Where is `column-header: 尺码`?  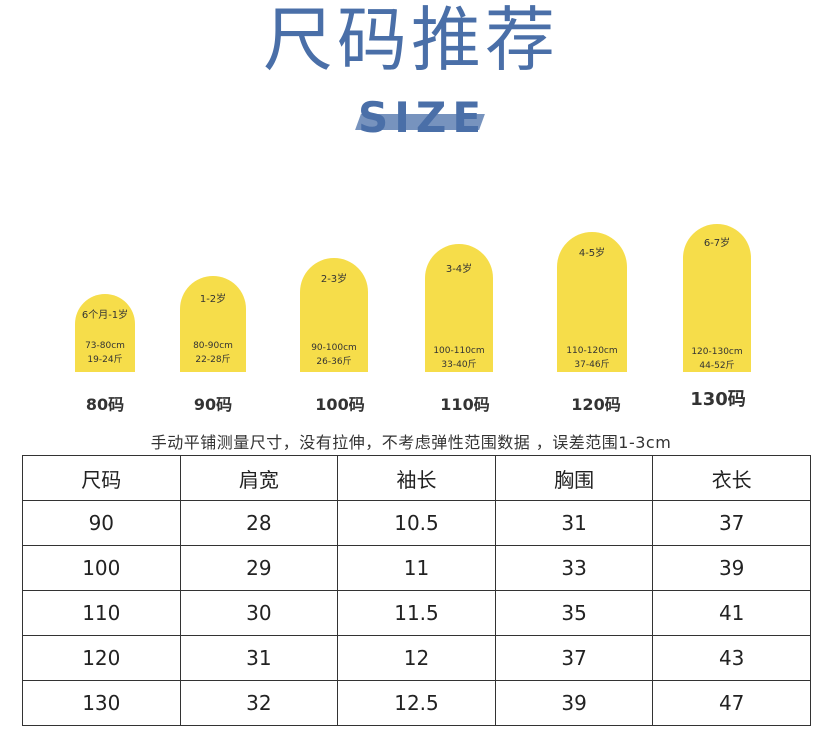 column-header: 尺码 is located at coordinates (101, 478).